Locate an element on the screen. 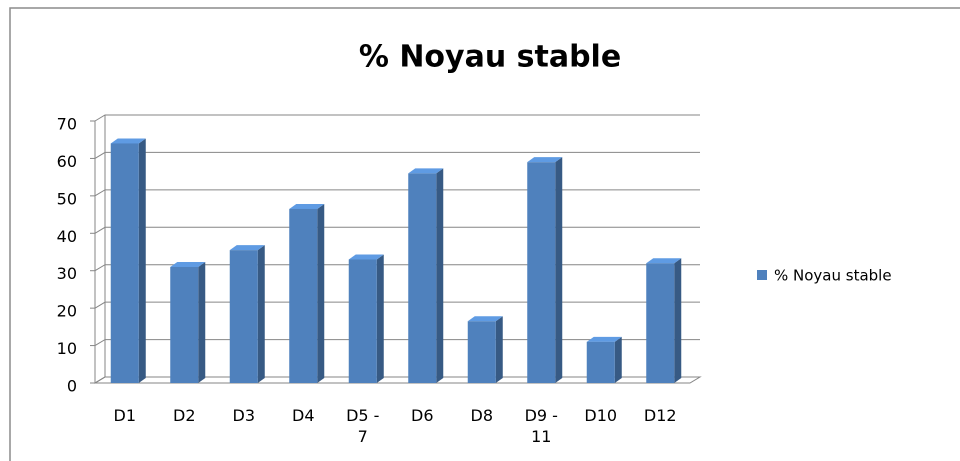 This screenshot has height=461, width=960. y-tick-label: 60 is located at coordinates (67, 161).